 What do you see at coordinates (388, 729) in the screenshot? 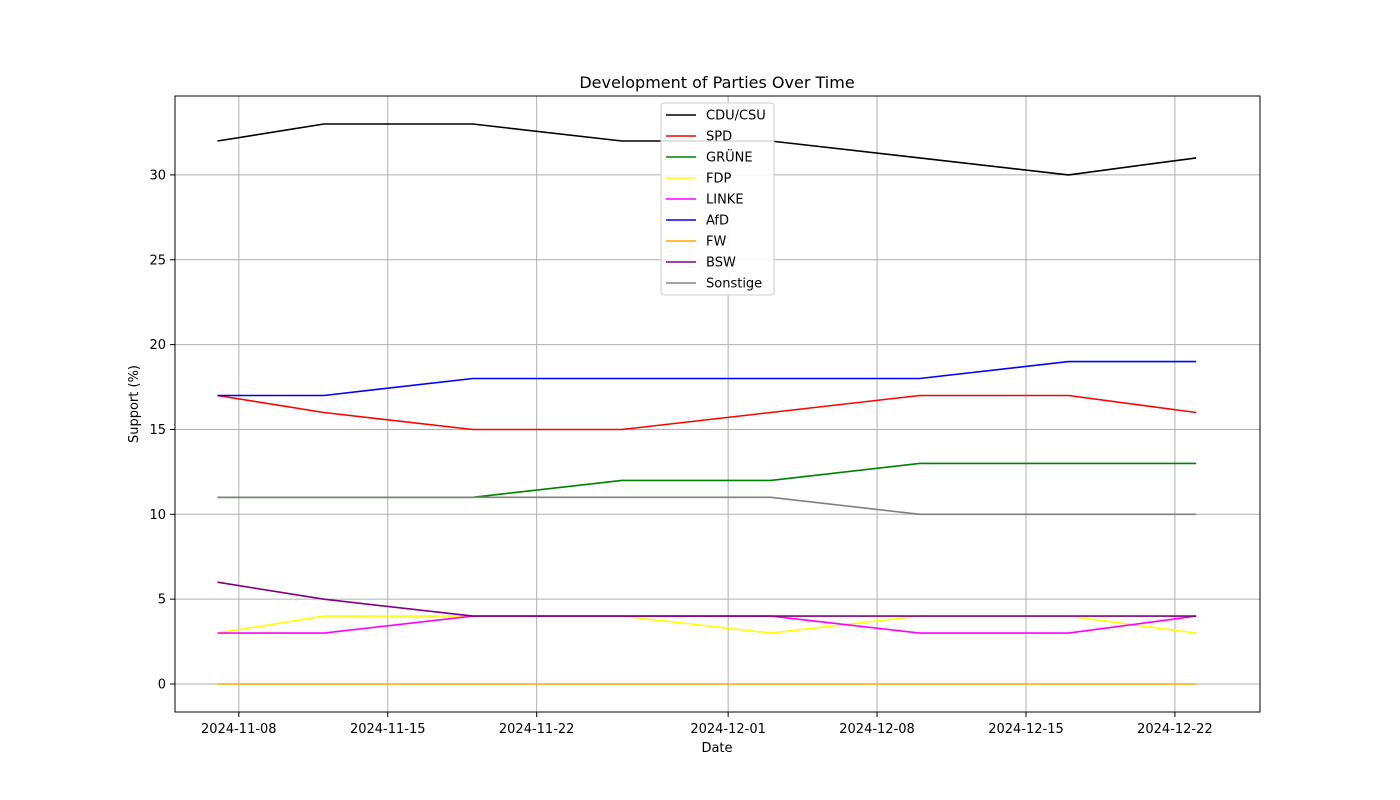
I see `x-tick-label: 2024-11-15` at bounding box center [388, 729].